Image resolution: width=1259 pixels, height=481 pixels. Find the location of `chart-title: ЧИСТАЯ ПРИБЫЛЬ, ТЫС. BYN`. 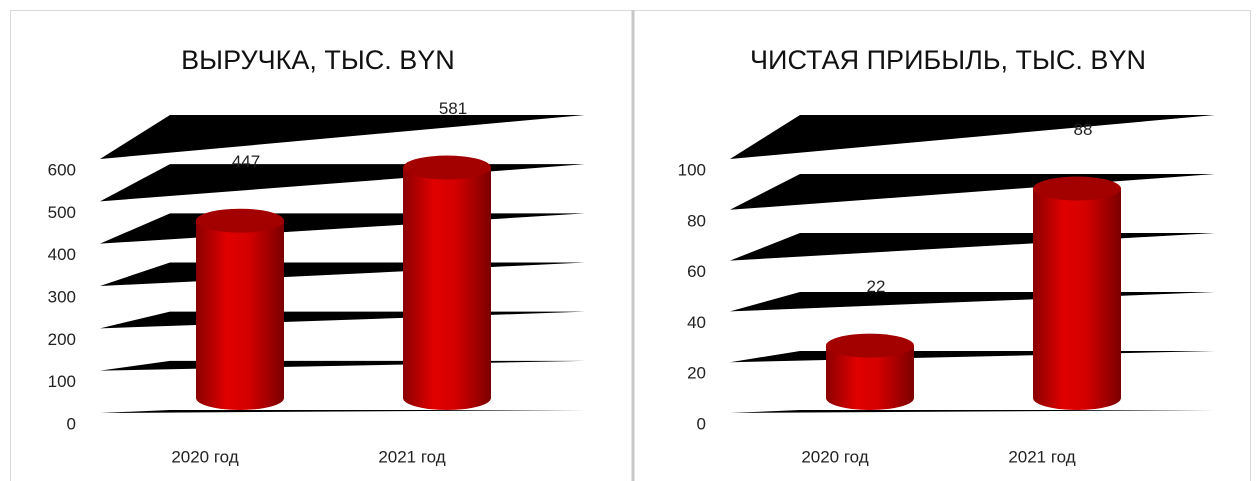

chart-title: ЧИСТАЯ ПРИБЫЛЬ, ТЫС. BYN is located at coordinates (948, 60).